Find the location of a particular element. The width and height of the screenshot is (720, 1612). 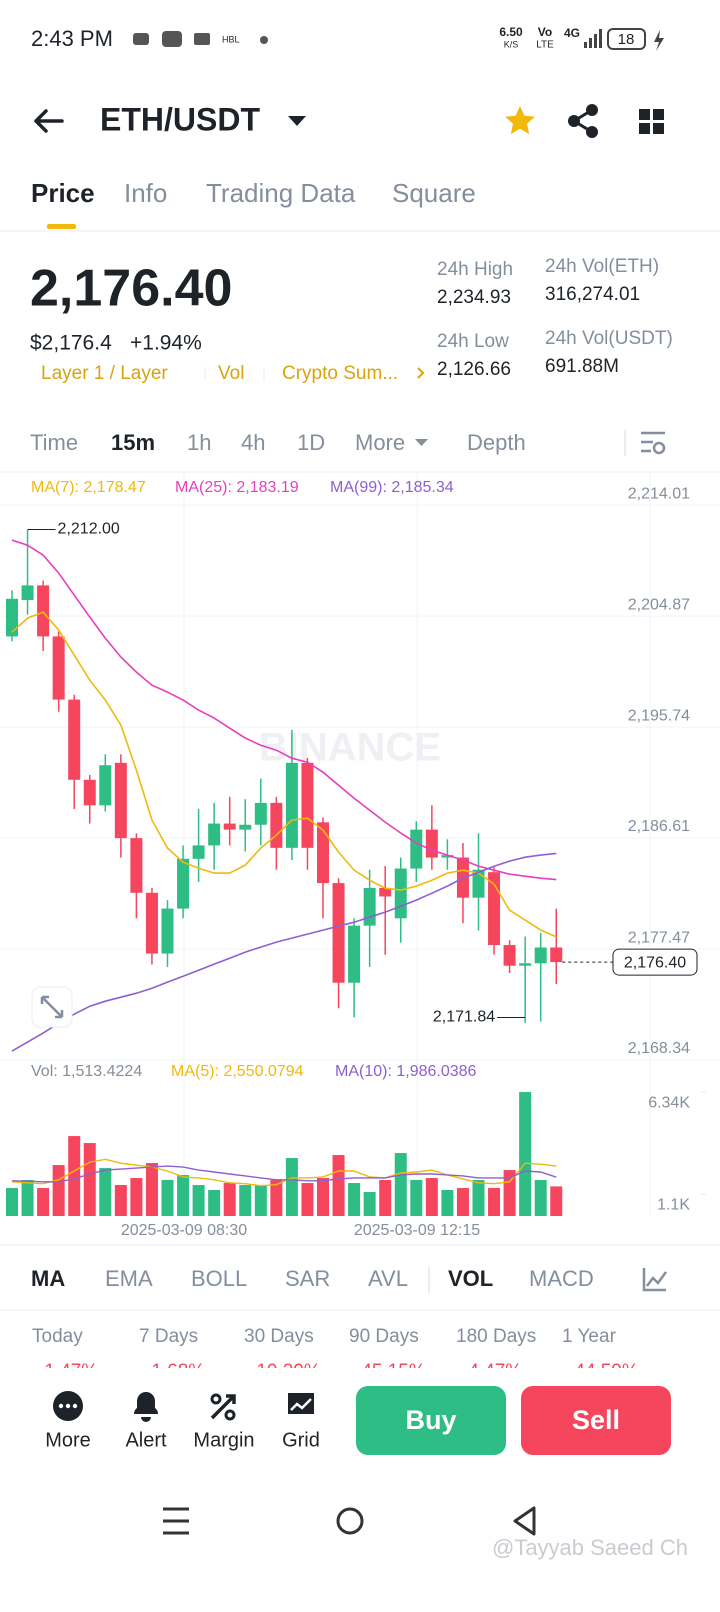

interval: 1D is located at coordinates (311, 442).